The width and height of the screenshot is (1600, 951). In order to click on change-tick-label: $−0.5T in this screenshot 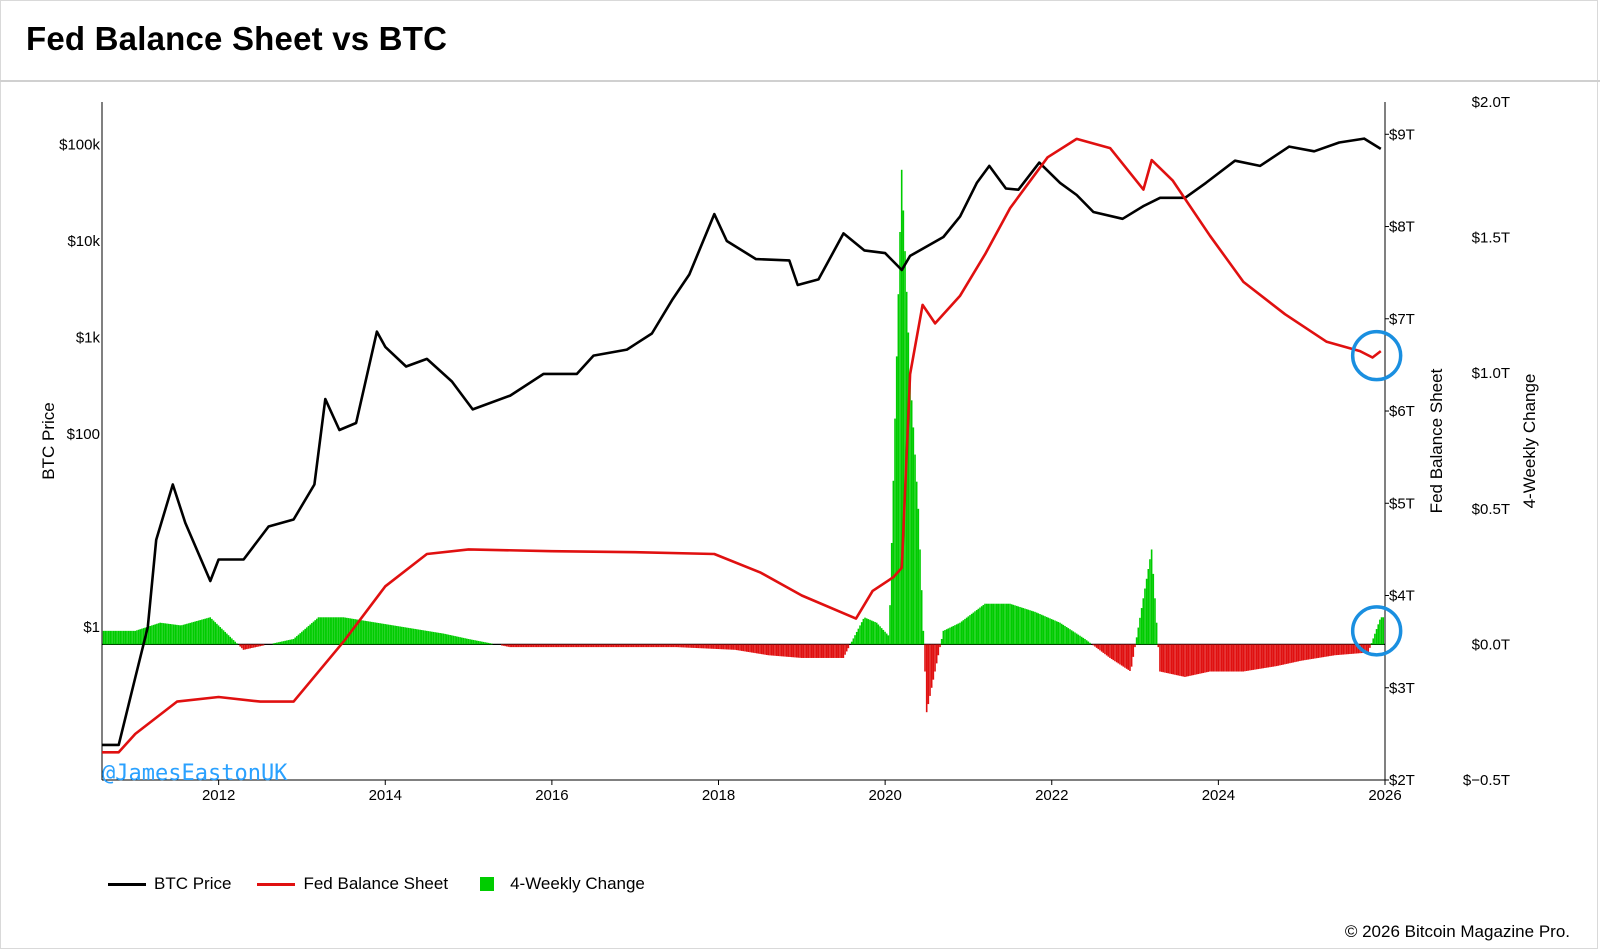, I will do `click(1486, 780)`.